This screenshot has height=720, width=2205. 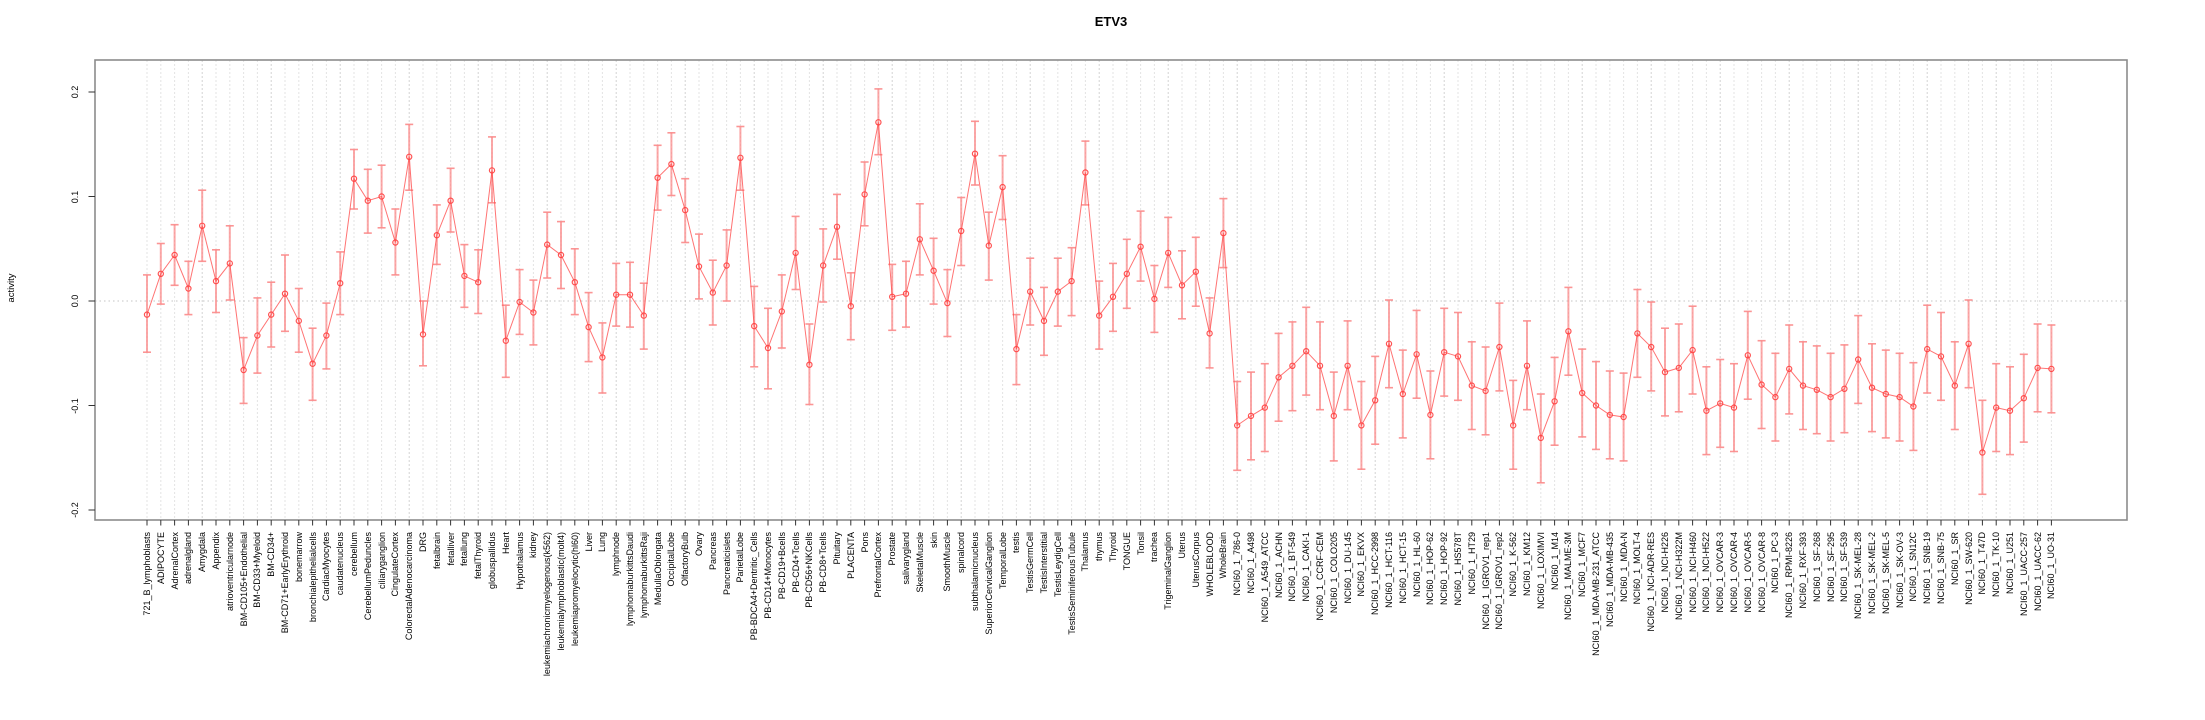 I want to click on x-tick-label: NCI60_1_MOLT-4, so click(x=1637, y=568).